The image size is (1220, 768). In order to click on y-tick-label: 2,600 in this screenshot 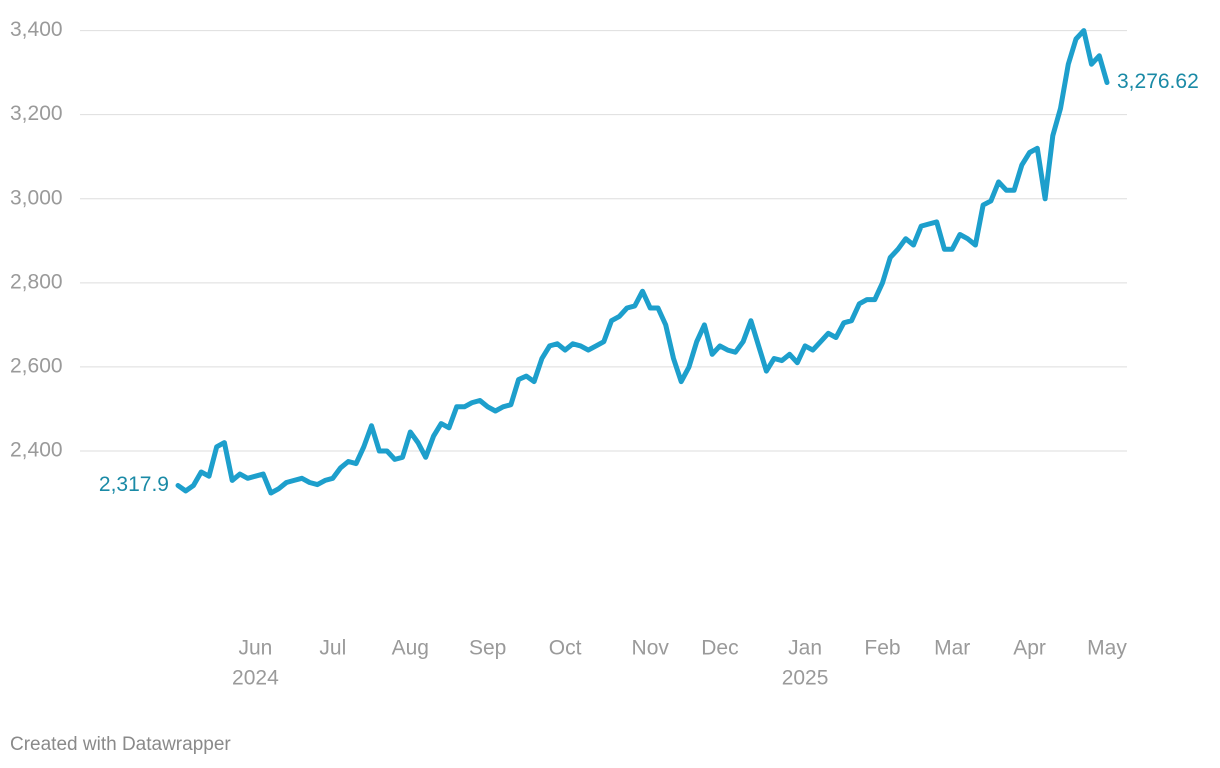, I will do `click(36, 365)`.